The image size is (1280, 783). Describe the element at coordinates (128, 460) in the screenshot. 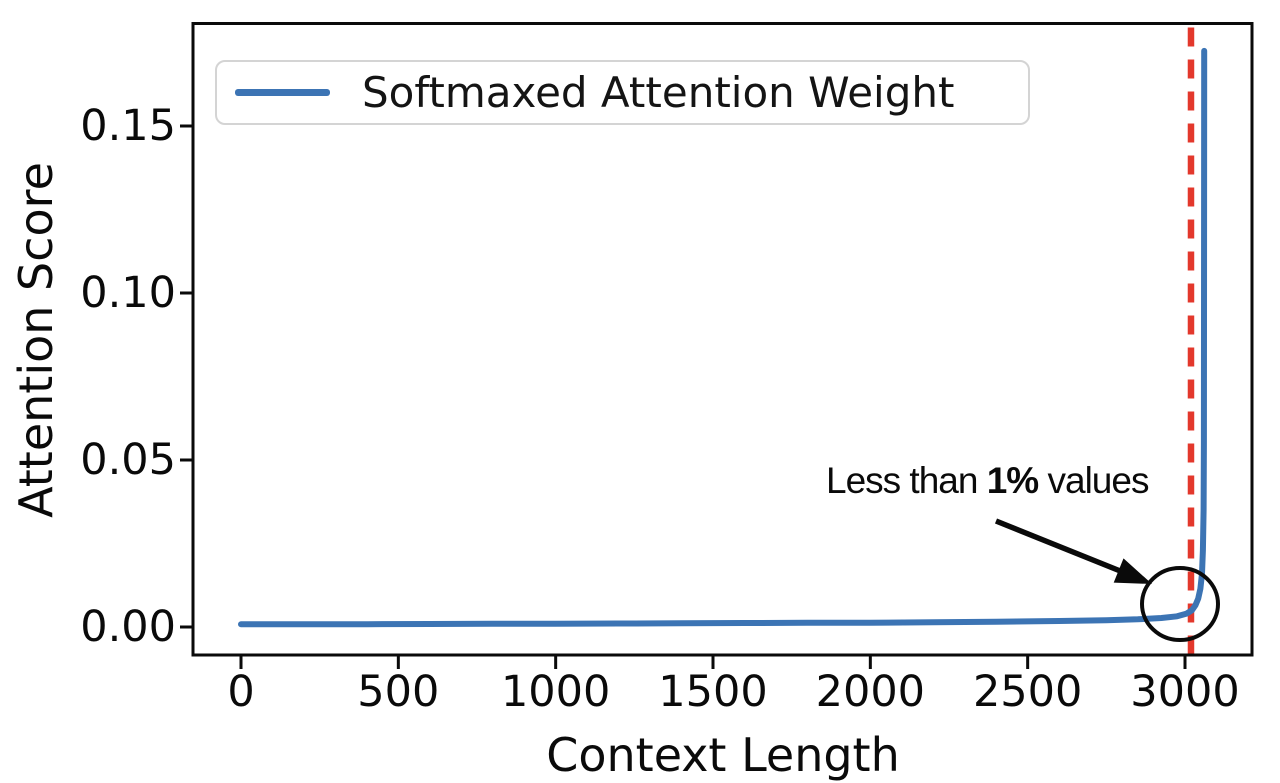

I see `y-tick-label-0.05: 0.05` at that location.